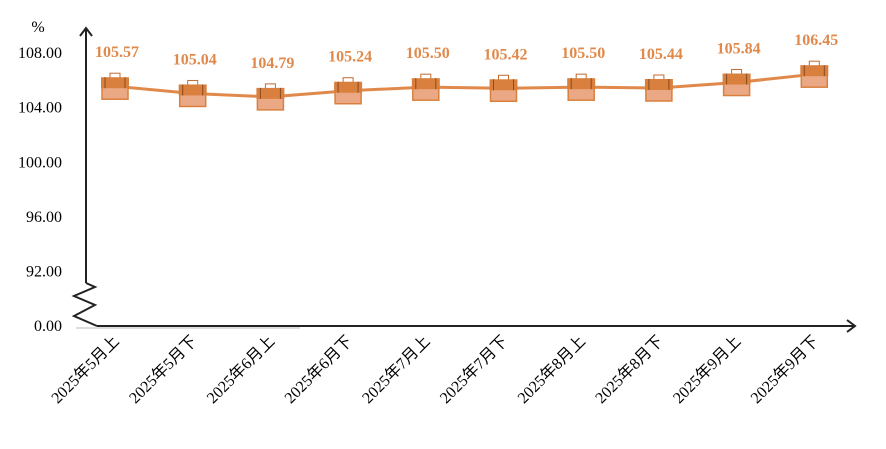 The width and height of the screenshot is (886, 449). I want to click on y-tick-label: 100.00, so click(40, 162).